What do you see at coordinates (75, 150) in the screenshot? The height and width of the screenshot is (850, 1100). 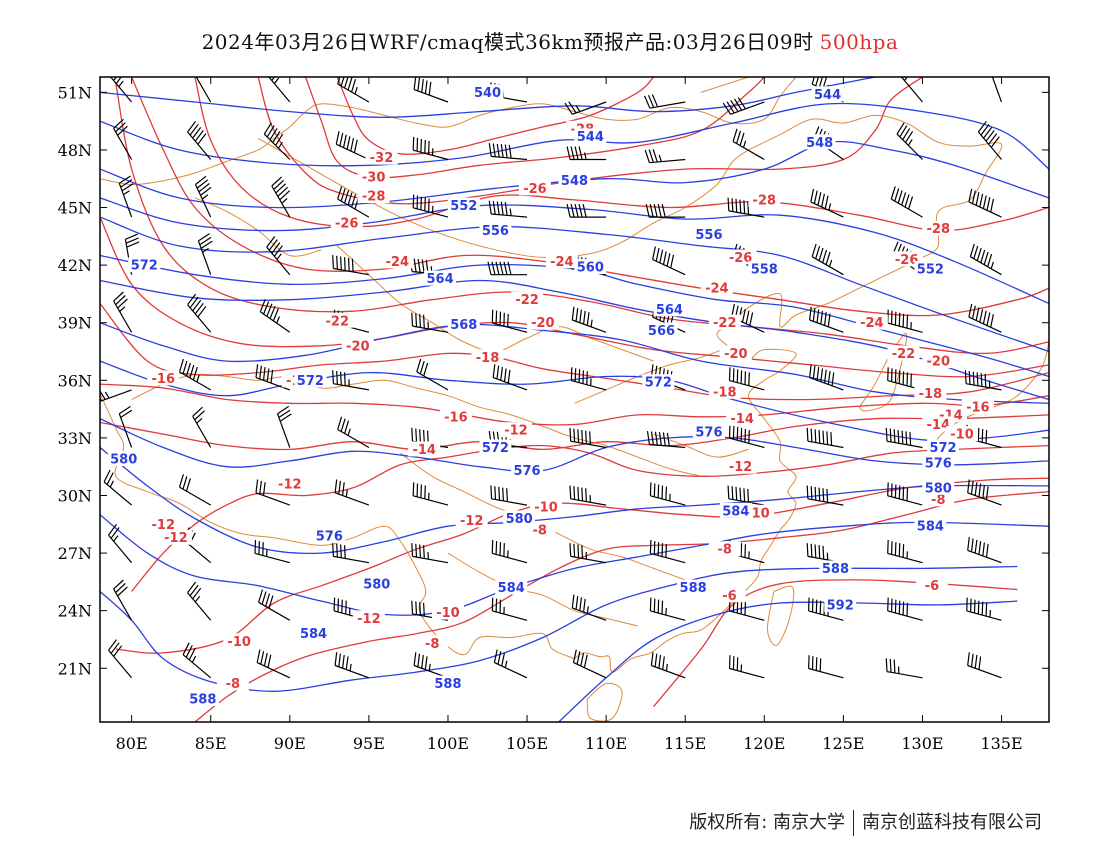 I see `lat-tick-label: 48N` at bounding box center [75, 150].